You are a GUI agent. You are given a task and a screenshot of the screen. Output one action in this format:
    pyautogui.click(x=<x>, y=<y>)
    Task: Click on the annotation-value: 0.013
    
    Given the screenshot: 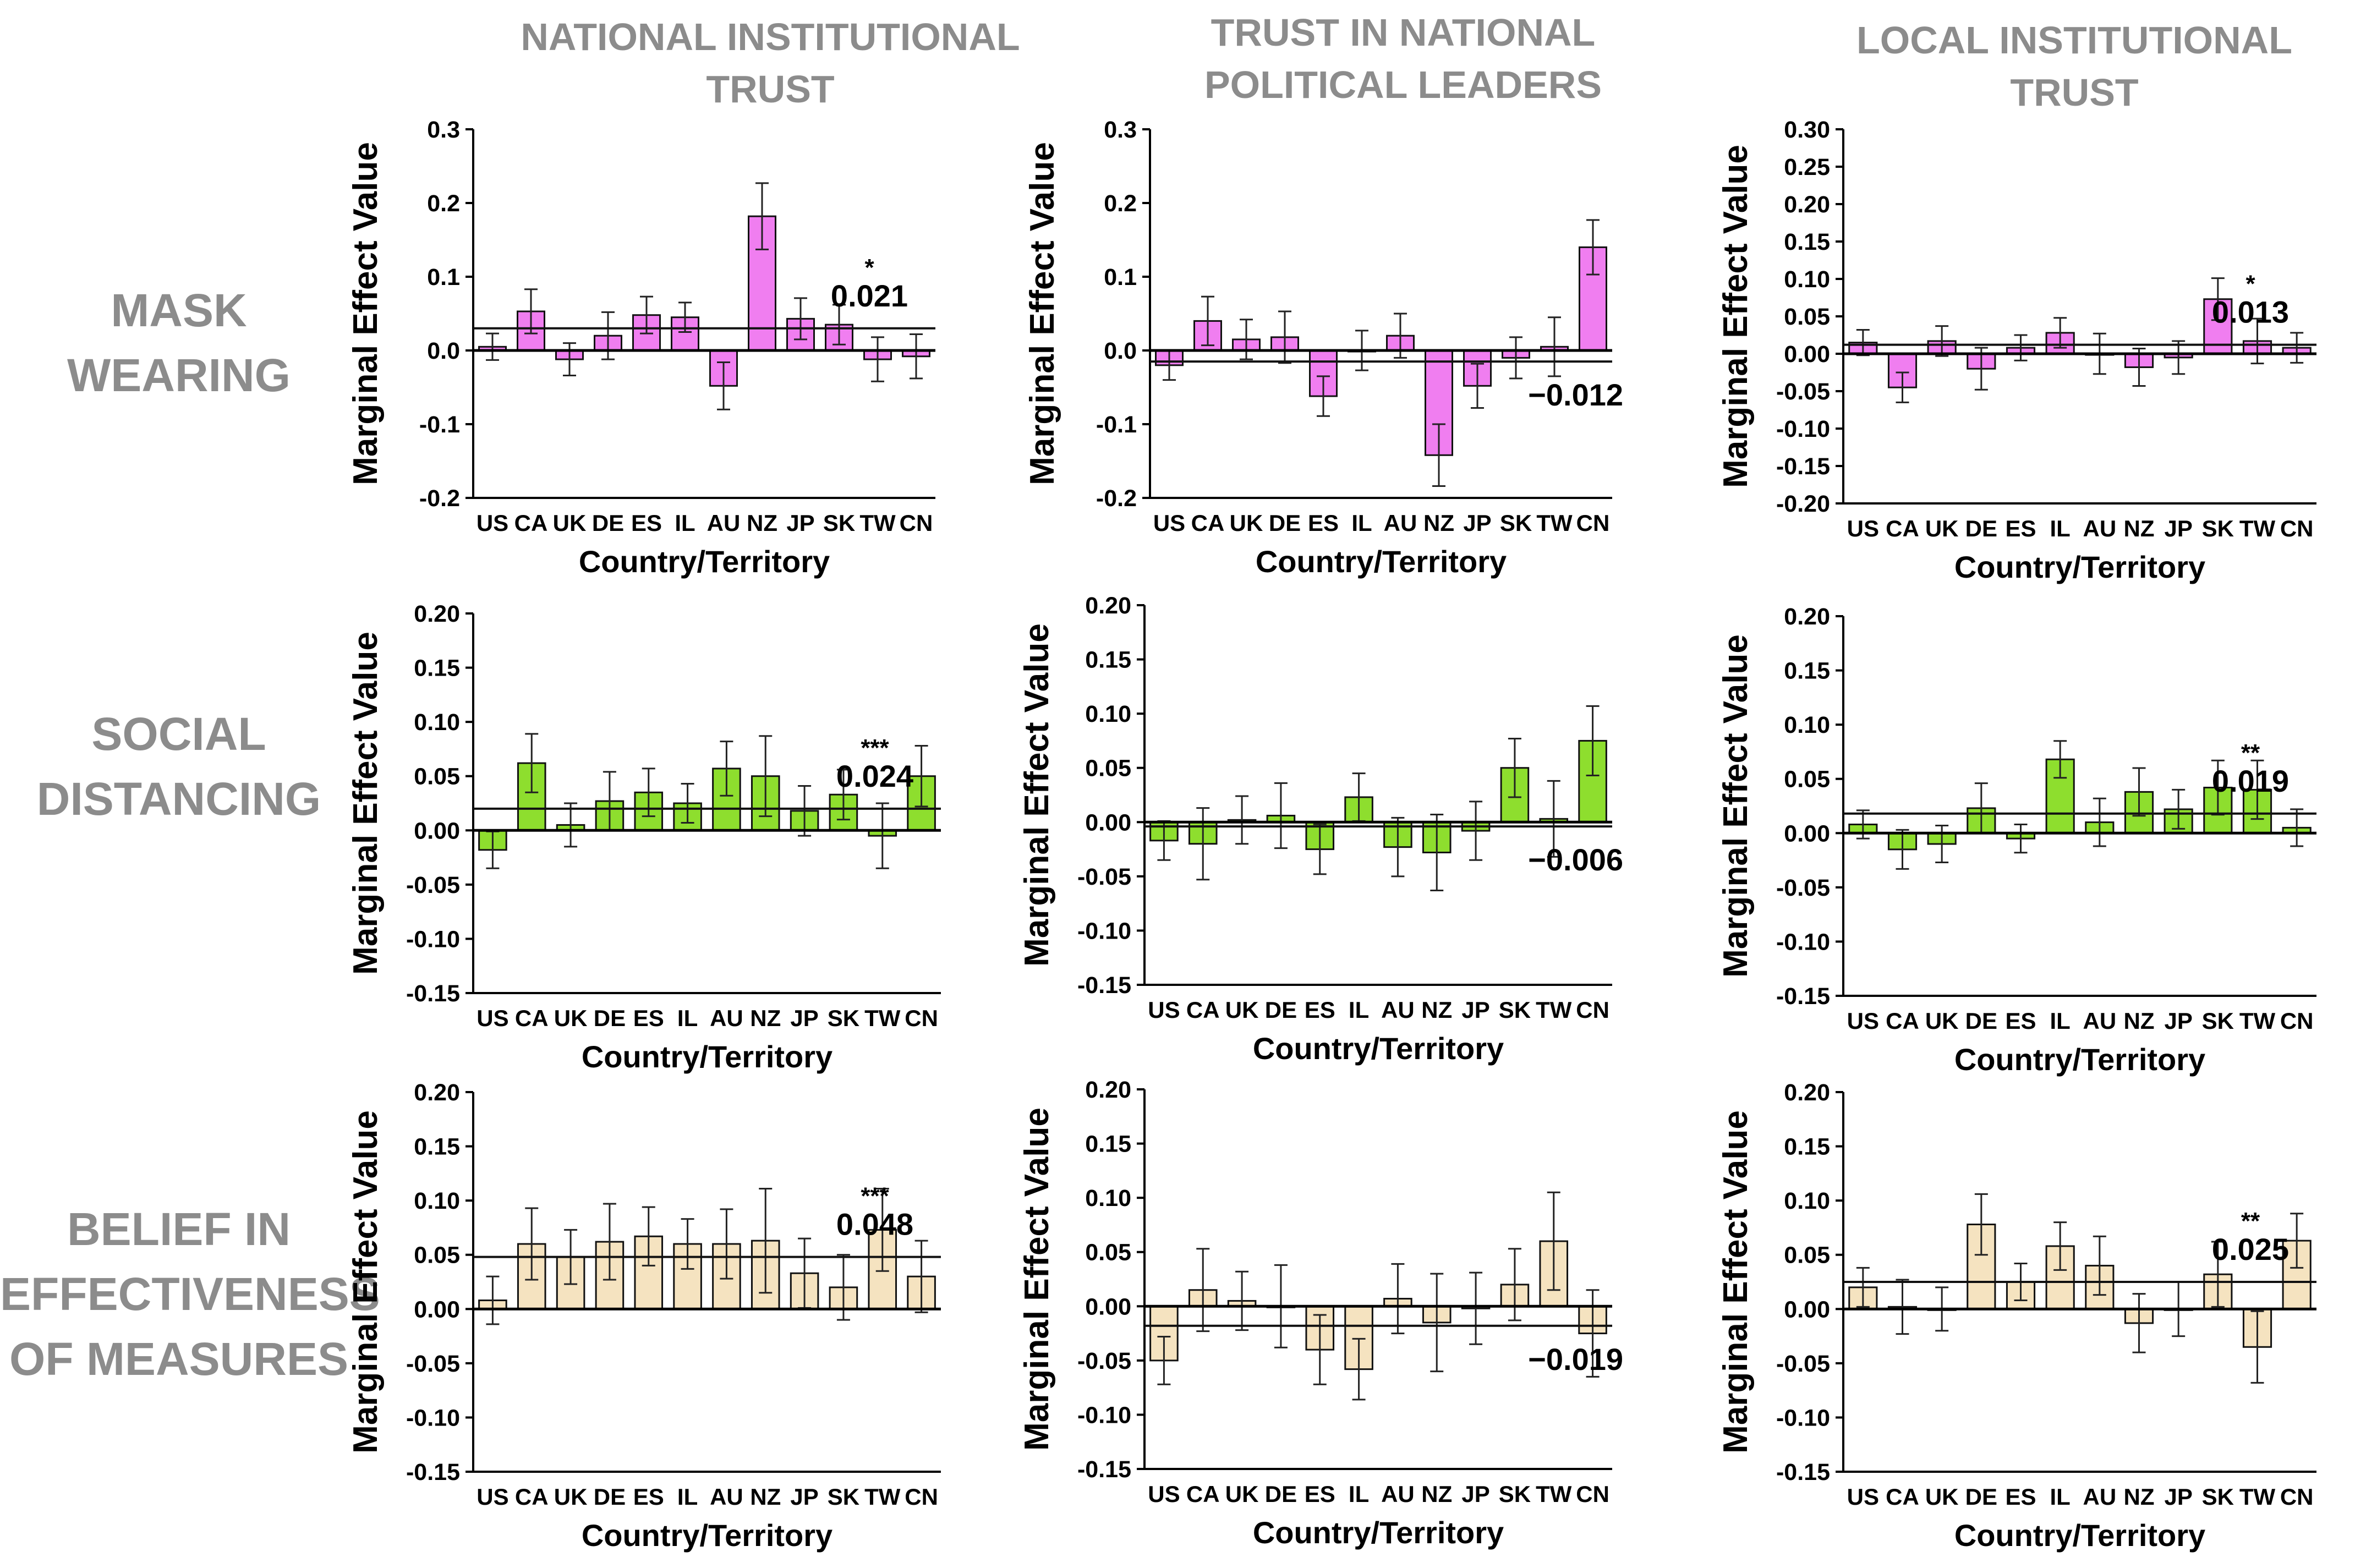 What is the action you would take?
    pyautogui.click(x=2250, y=312)
    